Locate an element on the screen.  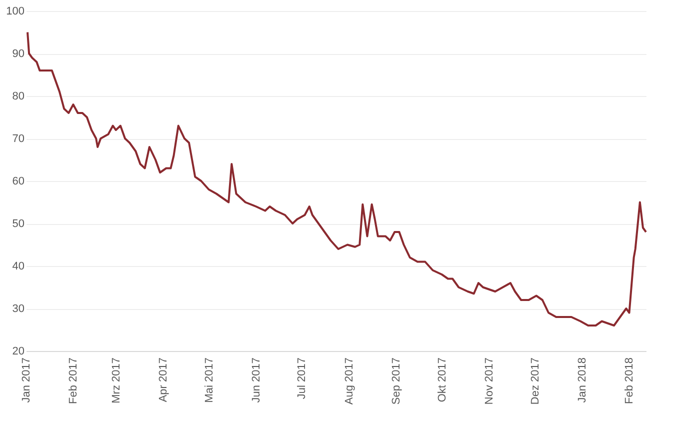
y-tick-label: 20 is located at coordinates (18, 352).